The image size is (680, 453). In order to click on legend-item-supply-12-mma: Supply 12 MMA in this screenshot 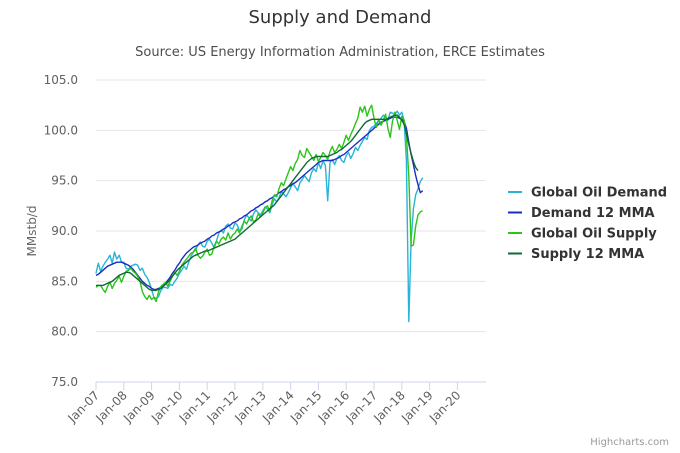, I will do `click(576, 254)`.